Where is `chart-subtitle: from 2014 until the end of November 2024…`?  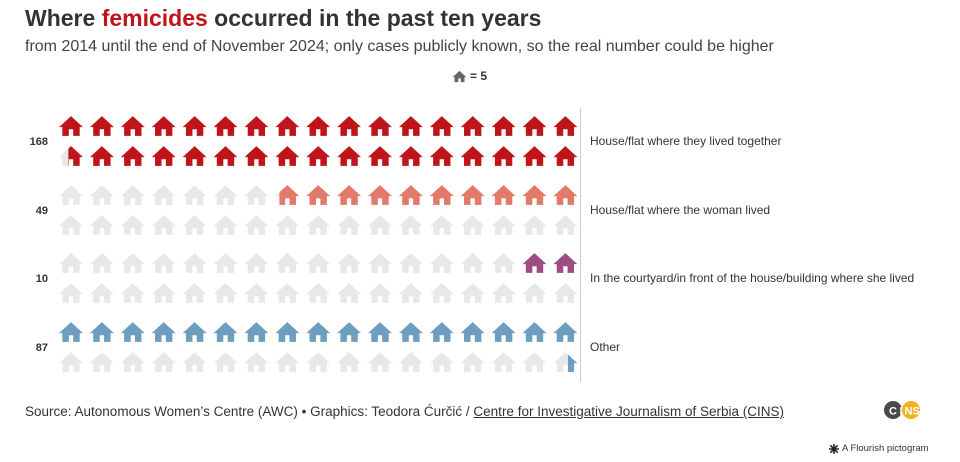
chart-subtitle: from 2014 until the end of November 2024… is located at coordinates (399, 46).